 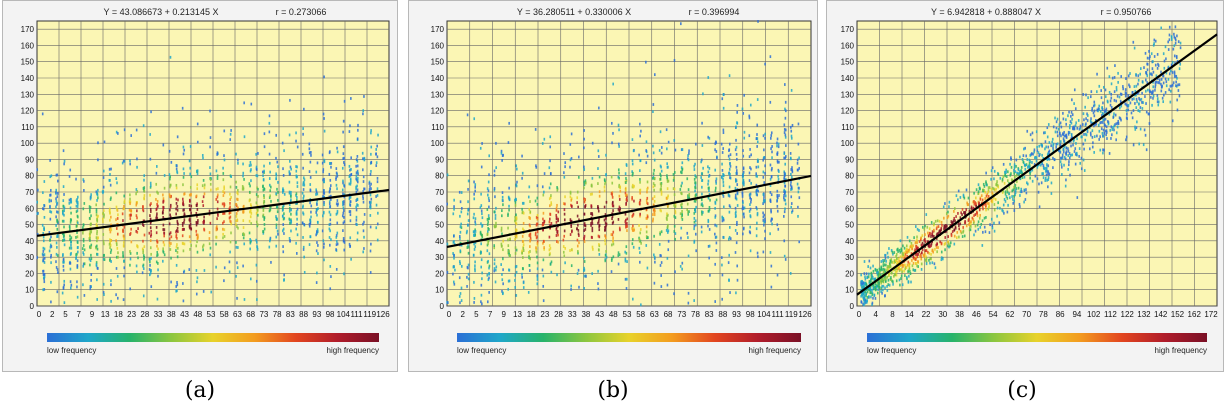 I want to click on regression-equation: Y = 43.086673 + 0.213145 X, so click(x=161, y=12).